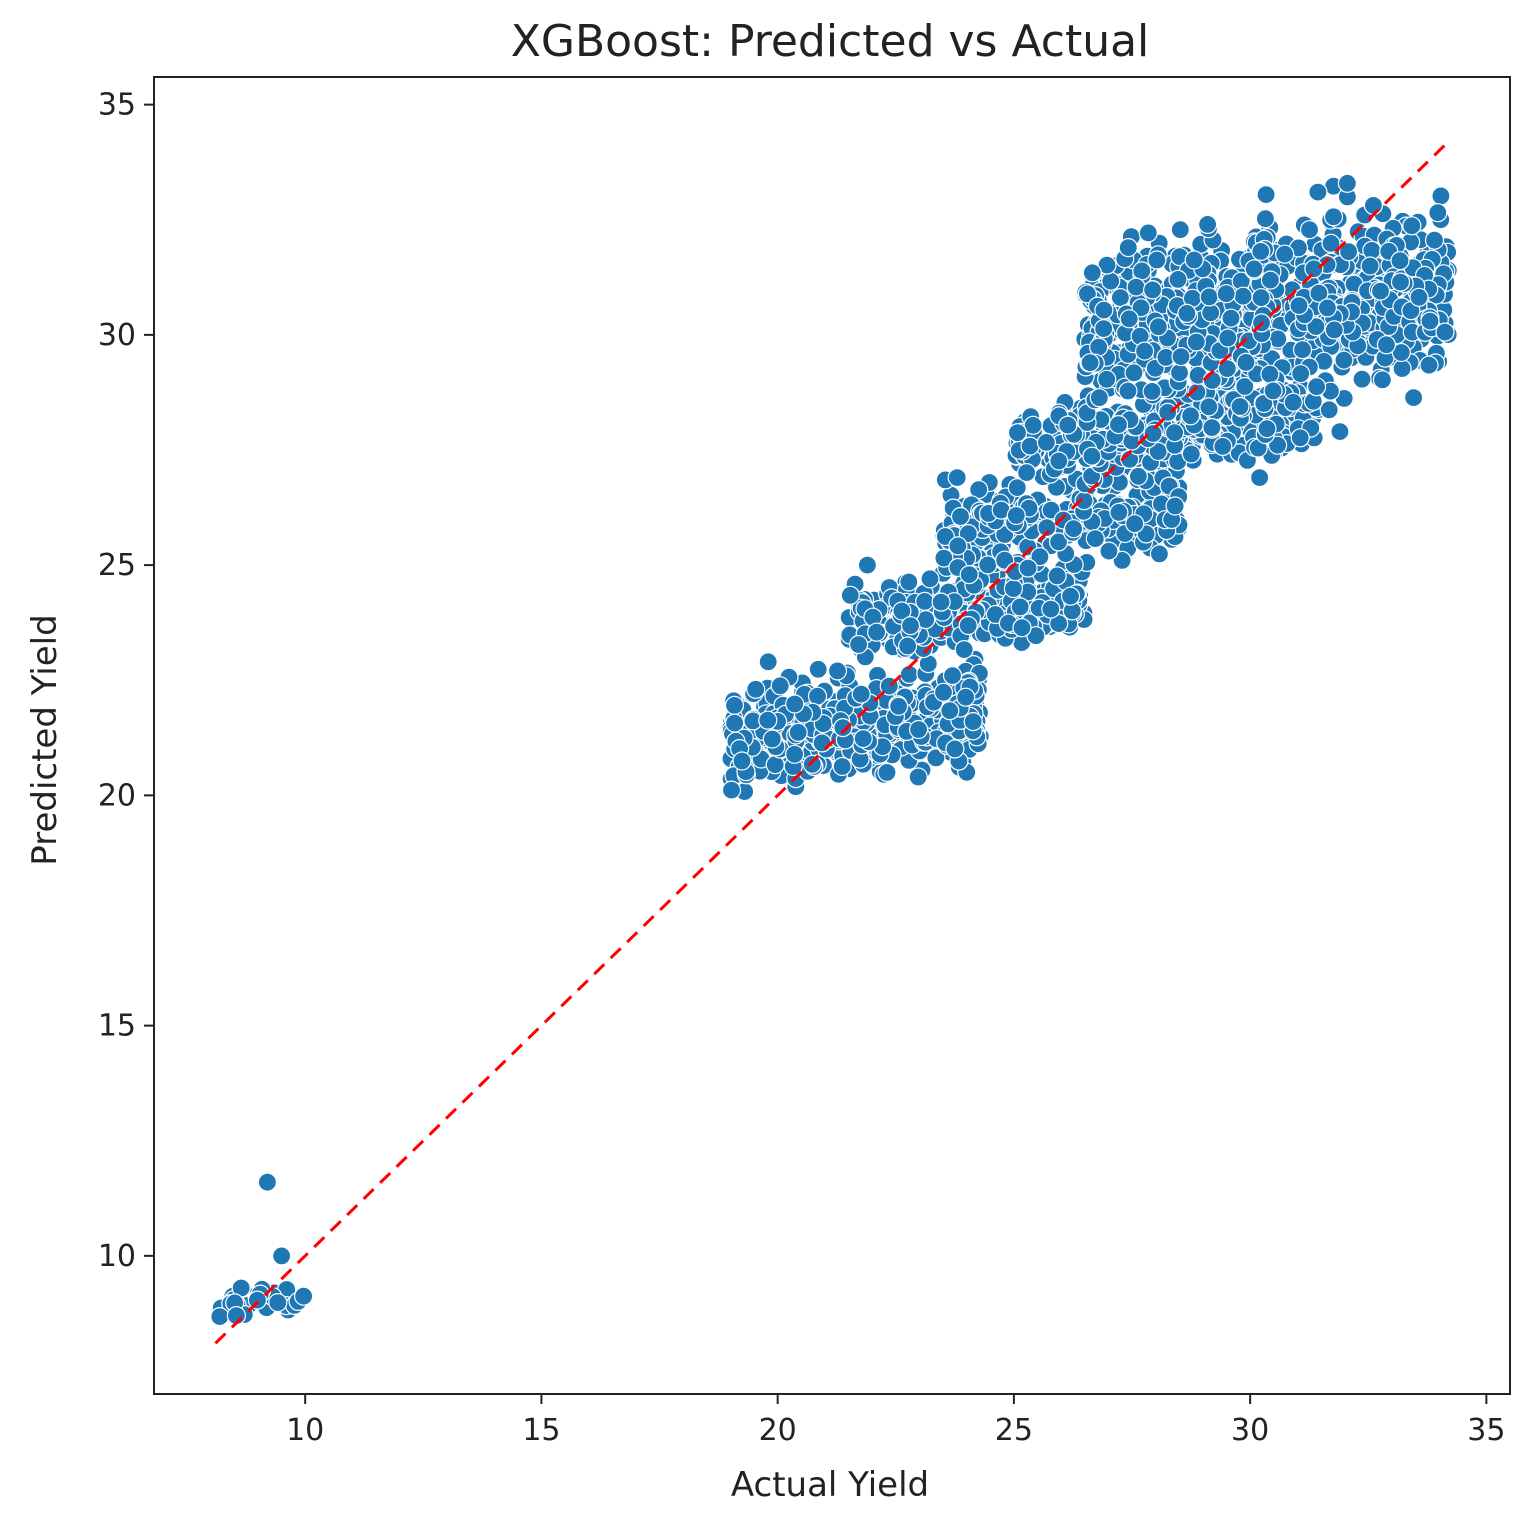 This screenshot has width=1533, height=1525. What do you see at coordinates (117, 1256) in the screenshot?
I see `y-tick-label: 10` at bounding box center [117, 1256].